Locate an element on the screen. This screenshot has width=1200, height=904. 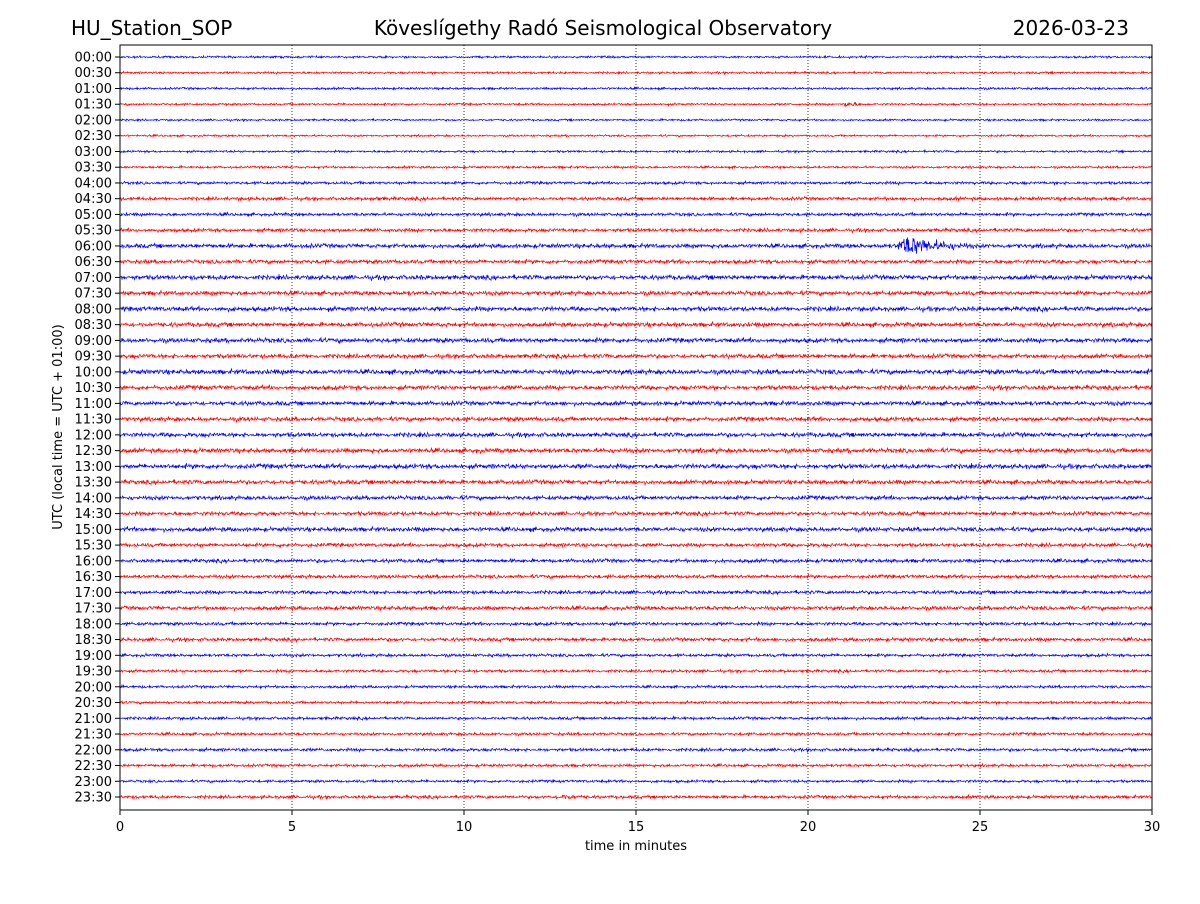
y-tick-label: 06:30 is located at coordinates (93, 262).